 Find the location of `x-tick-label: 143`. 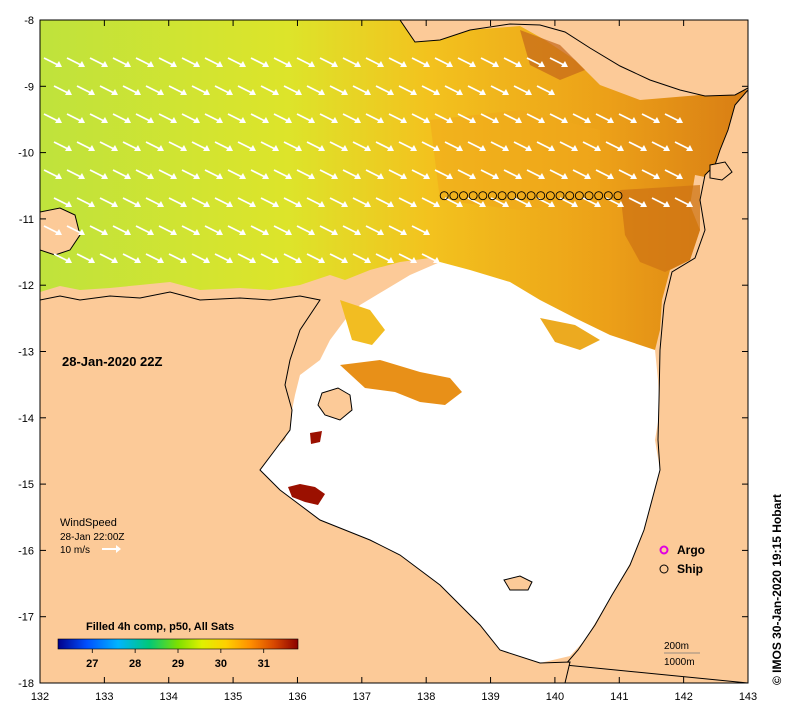

x-tick-label: 143 is located at coordinates (748, 697).